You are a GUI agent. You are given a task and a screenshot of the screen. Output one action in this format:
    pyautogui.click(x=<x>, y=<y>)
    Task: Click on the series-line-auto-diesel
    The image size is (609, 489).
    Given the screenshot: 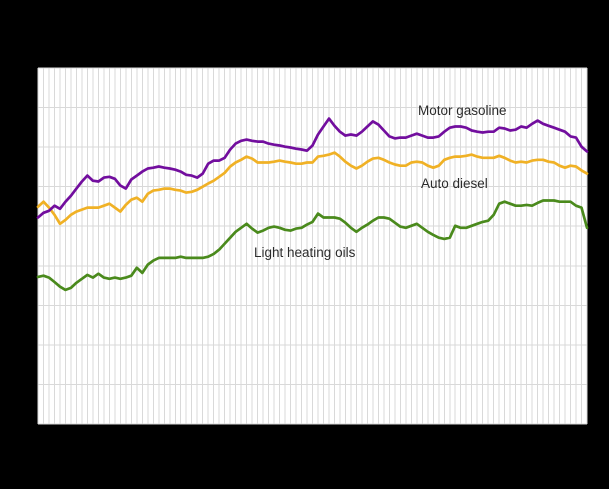 What is the action you would take?
    pyautogui.click(x=312, y=188)
    